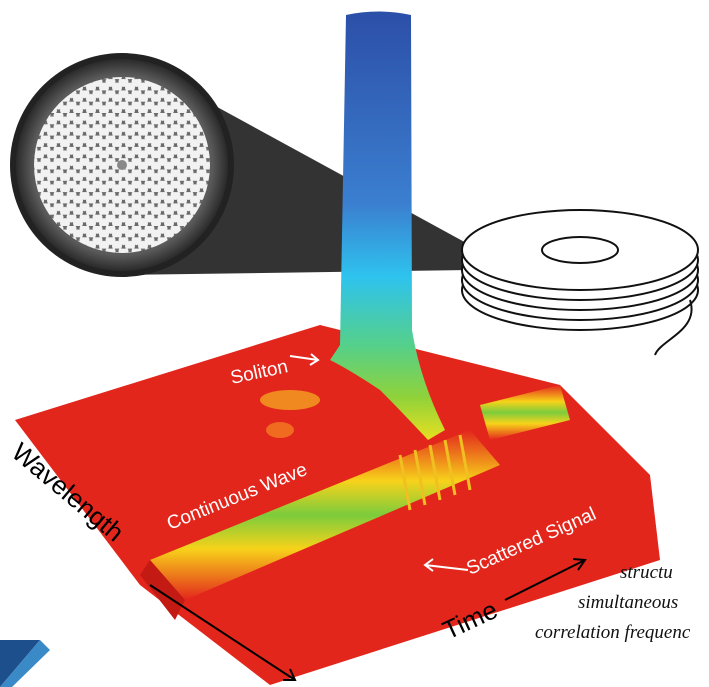 This screenshot has height=687, width=709. I want to click on band-edge, so click(162, 590).